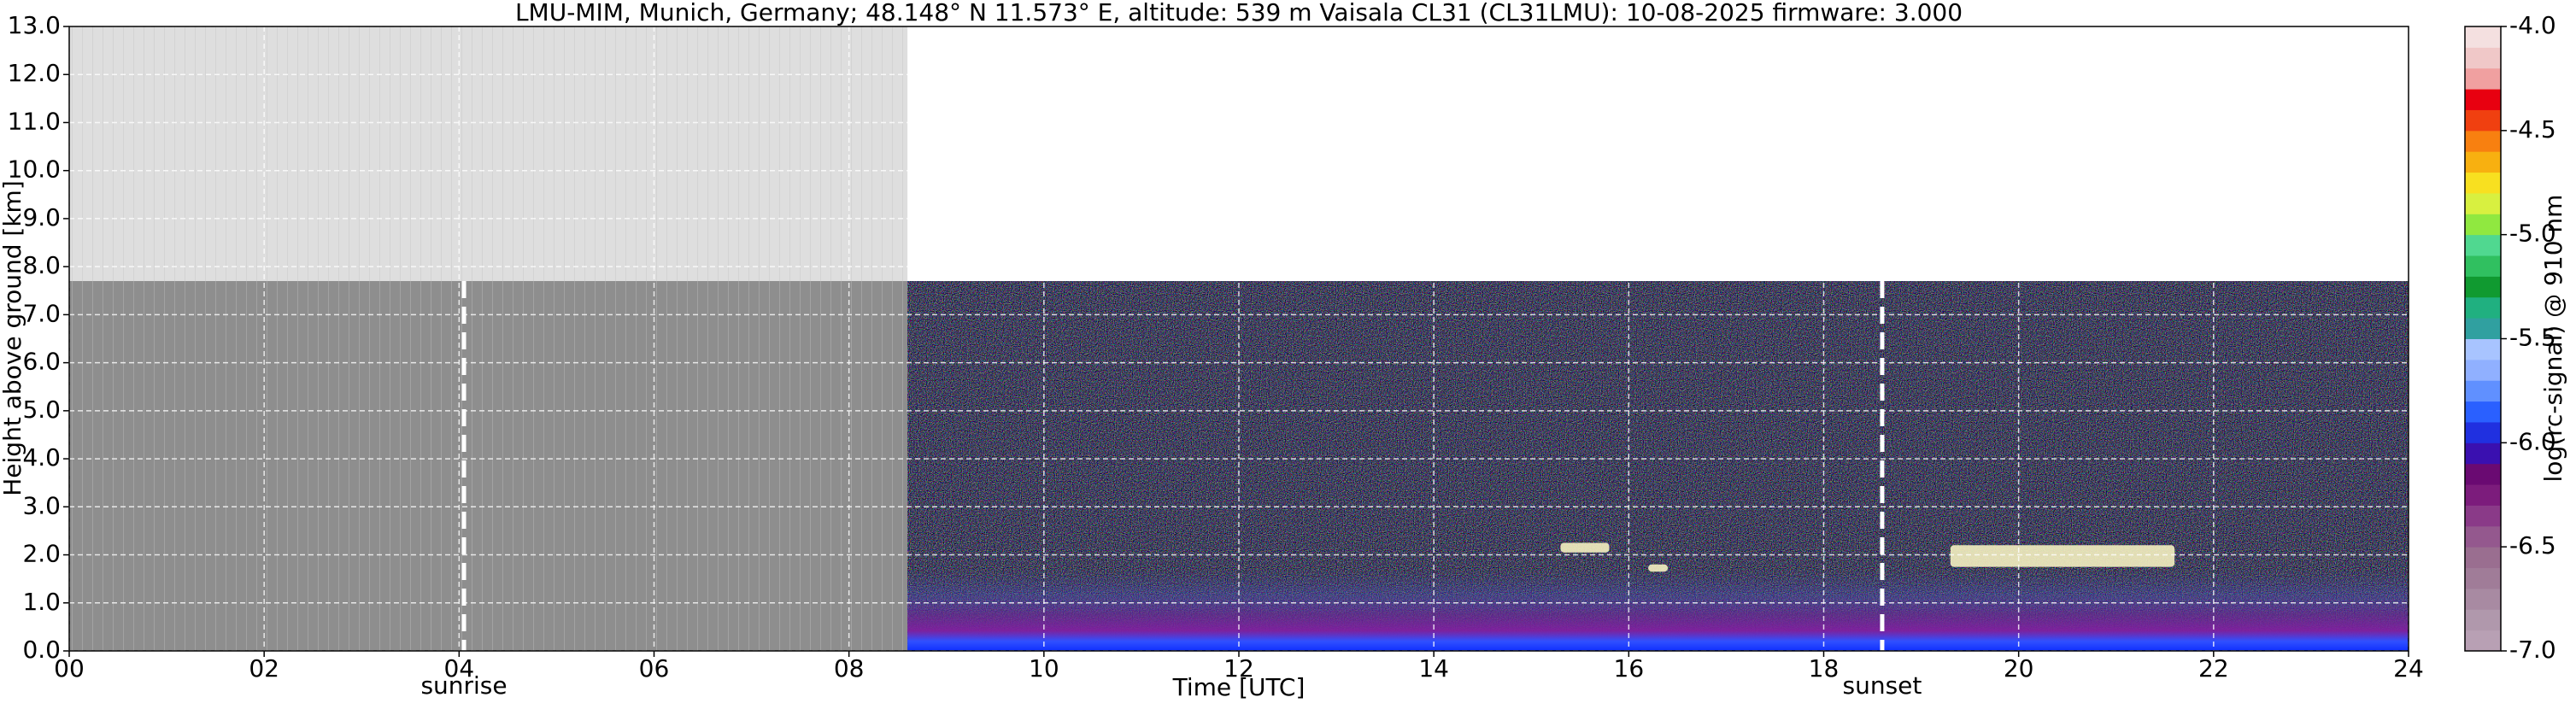 The width and height of the screenshot is (2576, 709). What do you see at coordinates (34, 73) in the screenshot?
I see `y-tick-label: 12.0` at bounding box center [34, 73].